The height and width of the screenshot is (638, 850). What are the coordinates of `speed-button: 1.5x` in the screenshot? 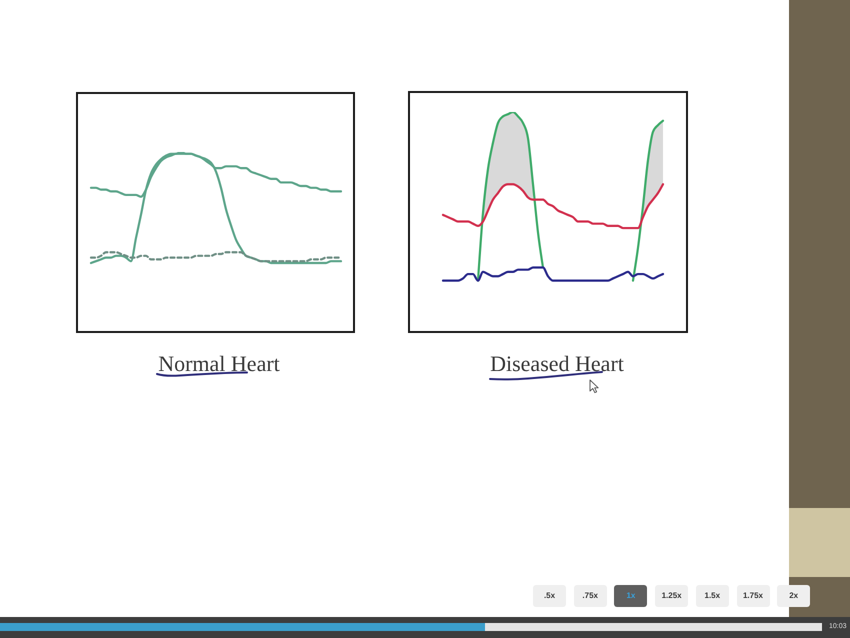 It's located at (712, 596).